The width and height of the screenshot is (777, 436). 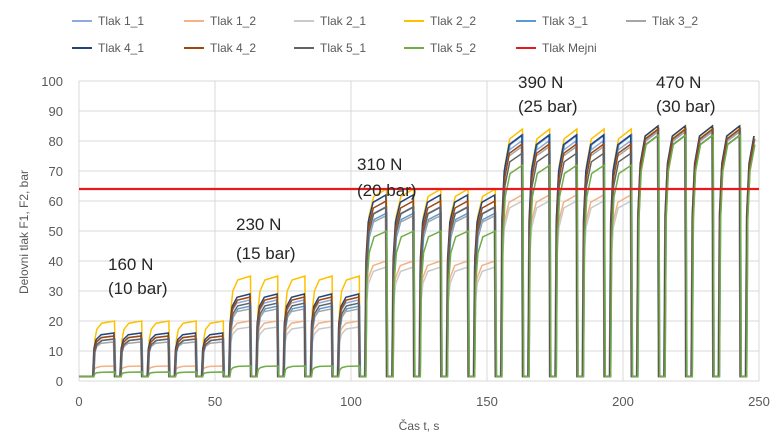 I want to click on y-tick-label: 40, so click(x=56, y=261).